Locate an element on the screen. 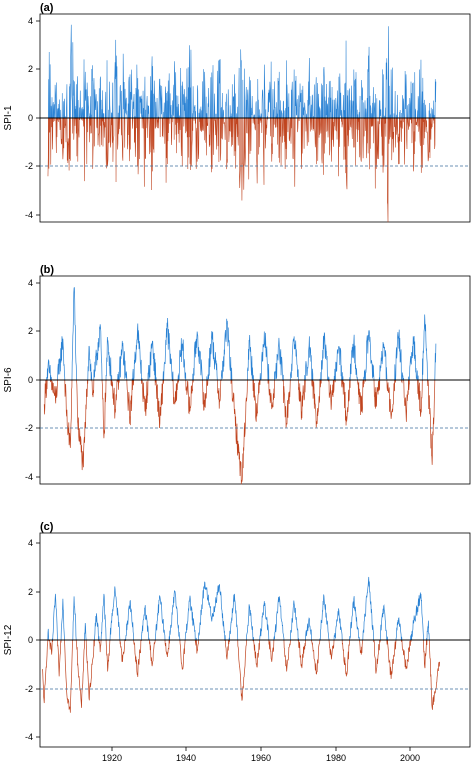 The width and height of the screenshot is (474, 765). panel-b-ytick-label: 2 is located at coordinates (30, 331).